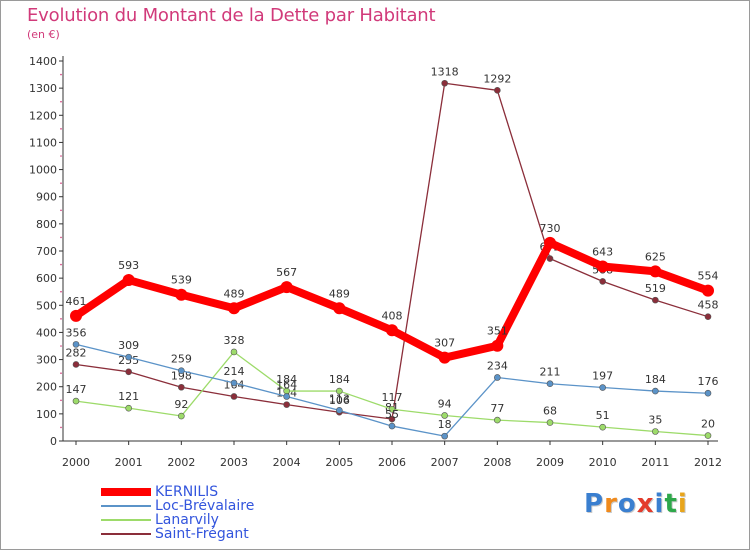 This screenshot has width=750, height=551. I want to click on data-label-loc-brevalaire: 234, so click(497, 365).